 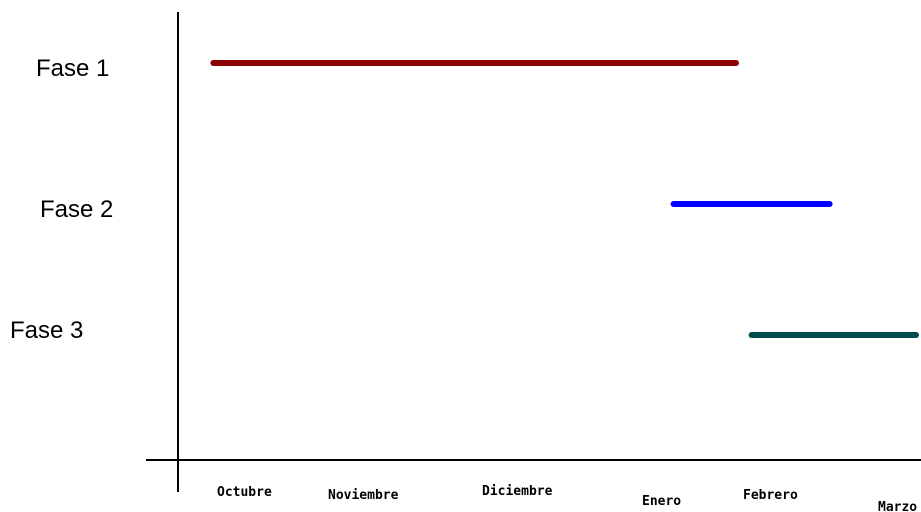 What do you see at coordinates (76, 209) in the screenshot?
I see `phase-label-2: Fase 2` at bounding box center [76, 209].